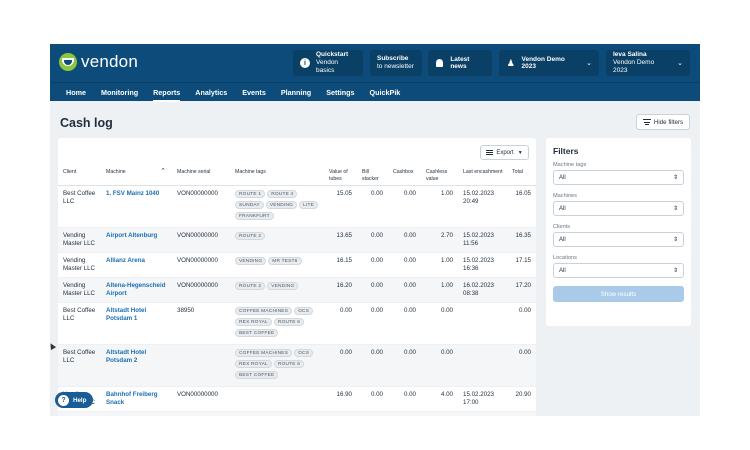  What do you see at coordinates (340, 176) in the screenshot?
I see `col-tubes: Value of tubes` at bounding box center [340, 176].